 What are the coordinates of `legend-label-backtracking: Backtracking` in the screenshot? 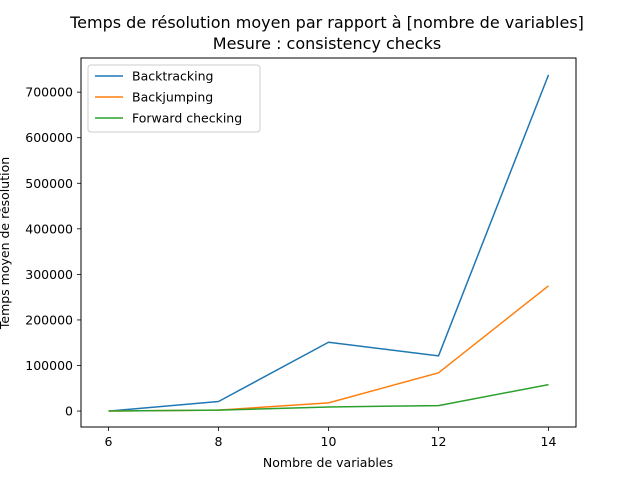 It's located at (173, 76).